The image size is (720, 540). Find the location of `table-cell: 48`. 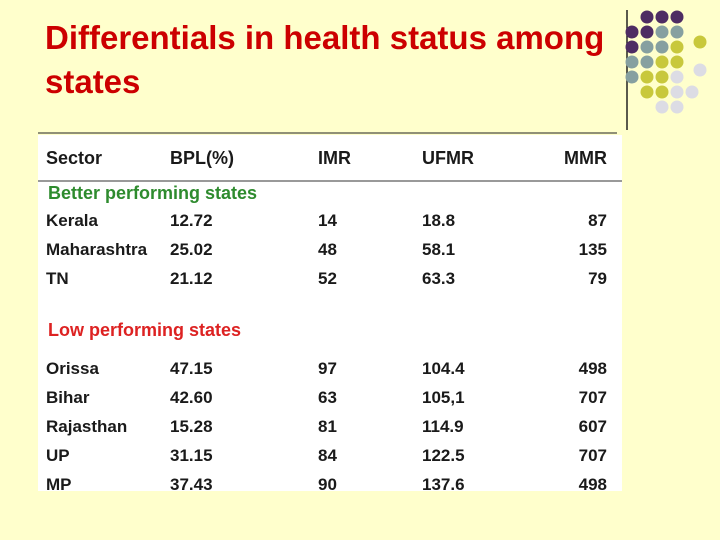

table-cell: 48 is located at coordinates (327, 249).